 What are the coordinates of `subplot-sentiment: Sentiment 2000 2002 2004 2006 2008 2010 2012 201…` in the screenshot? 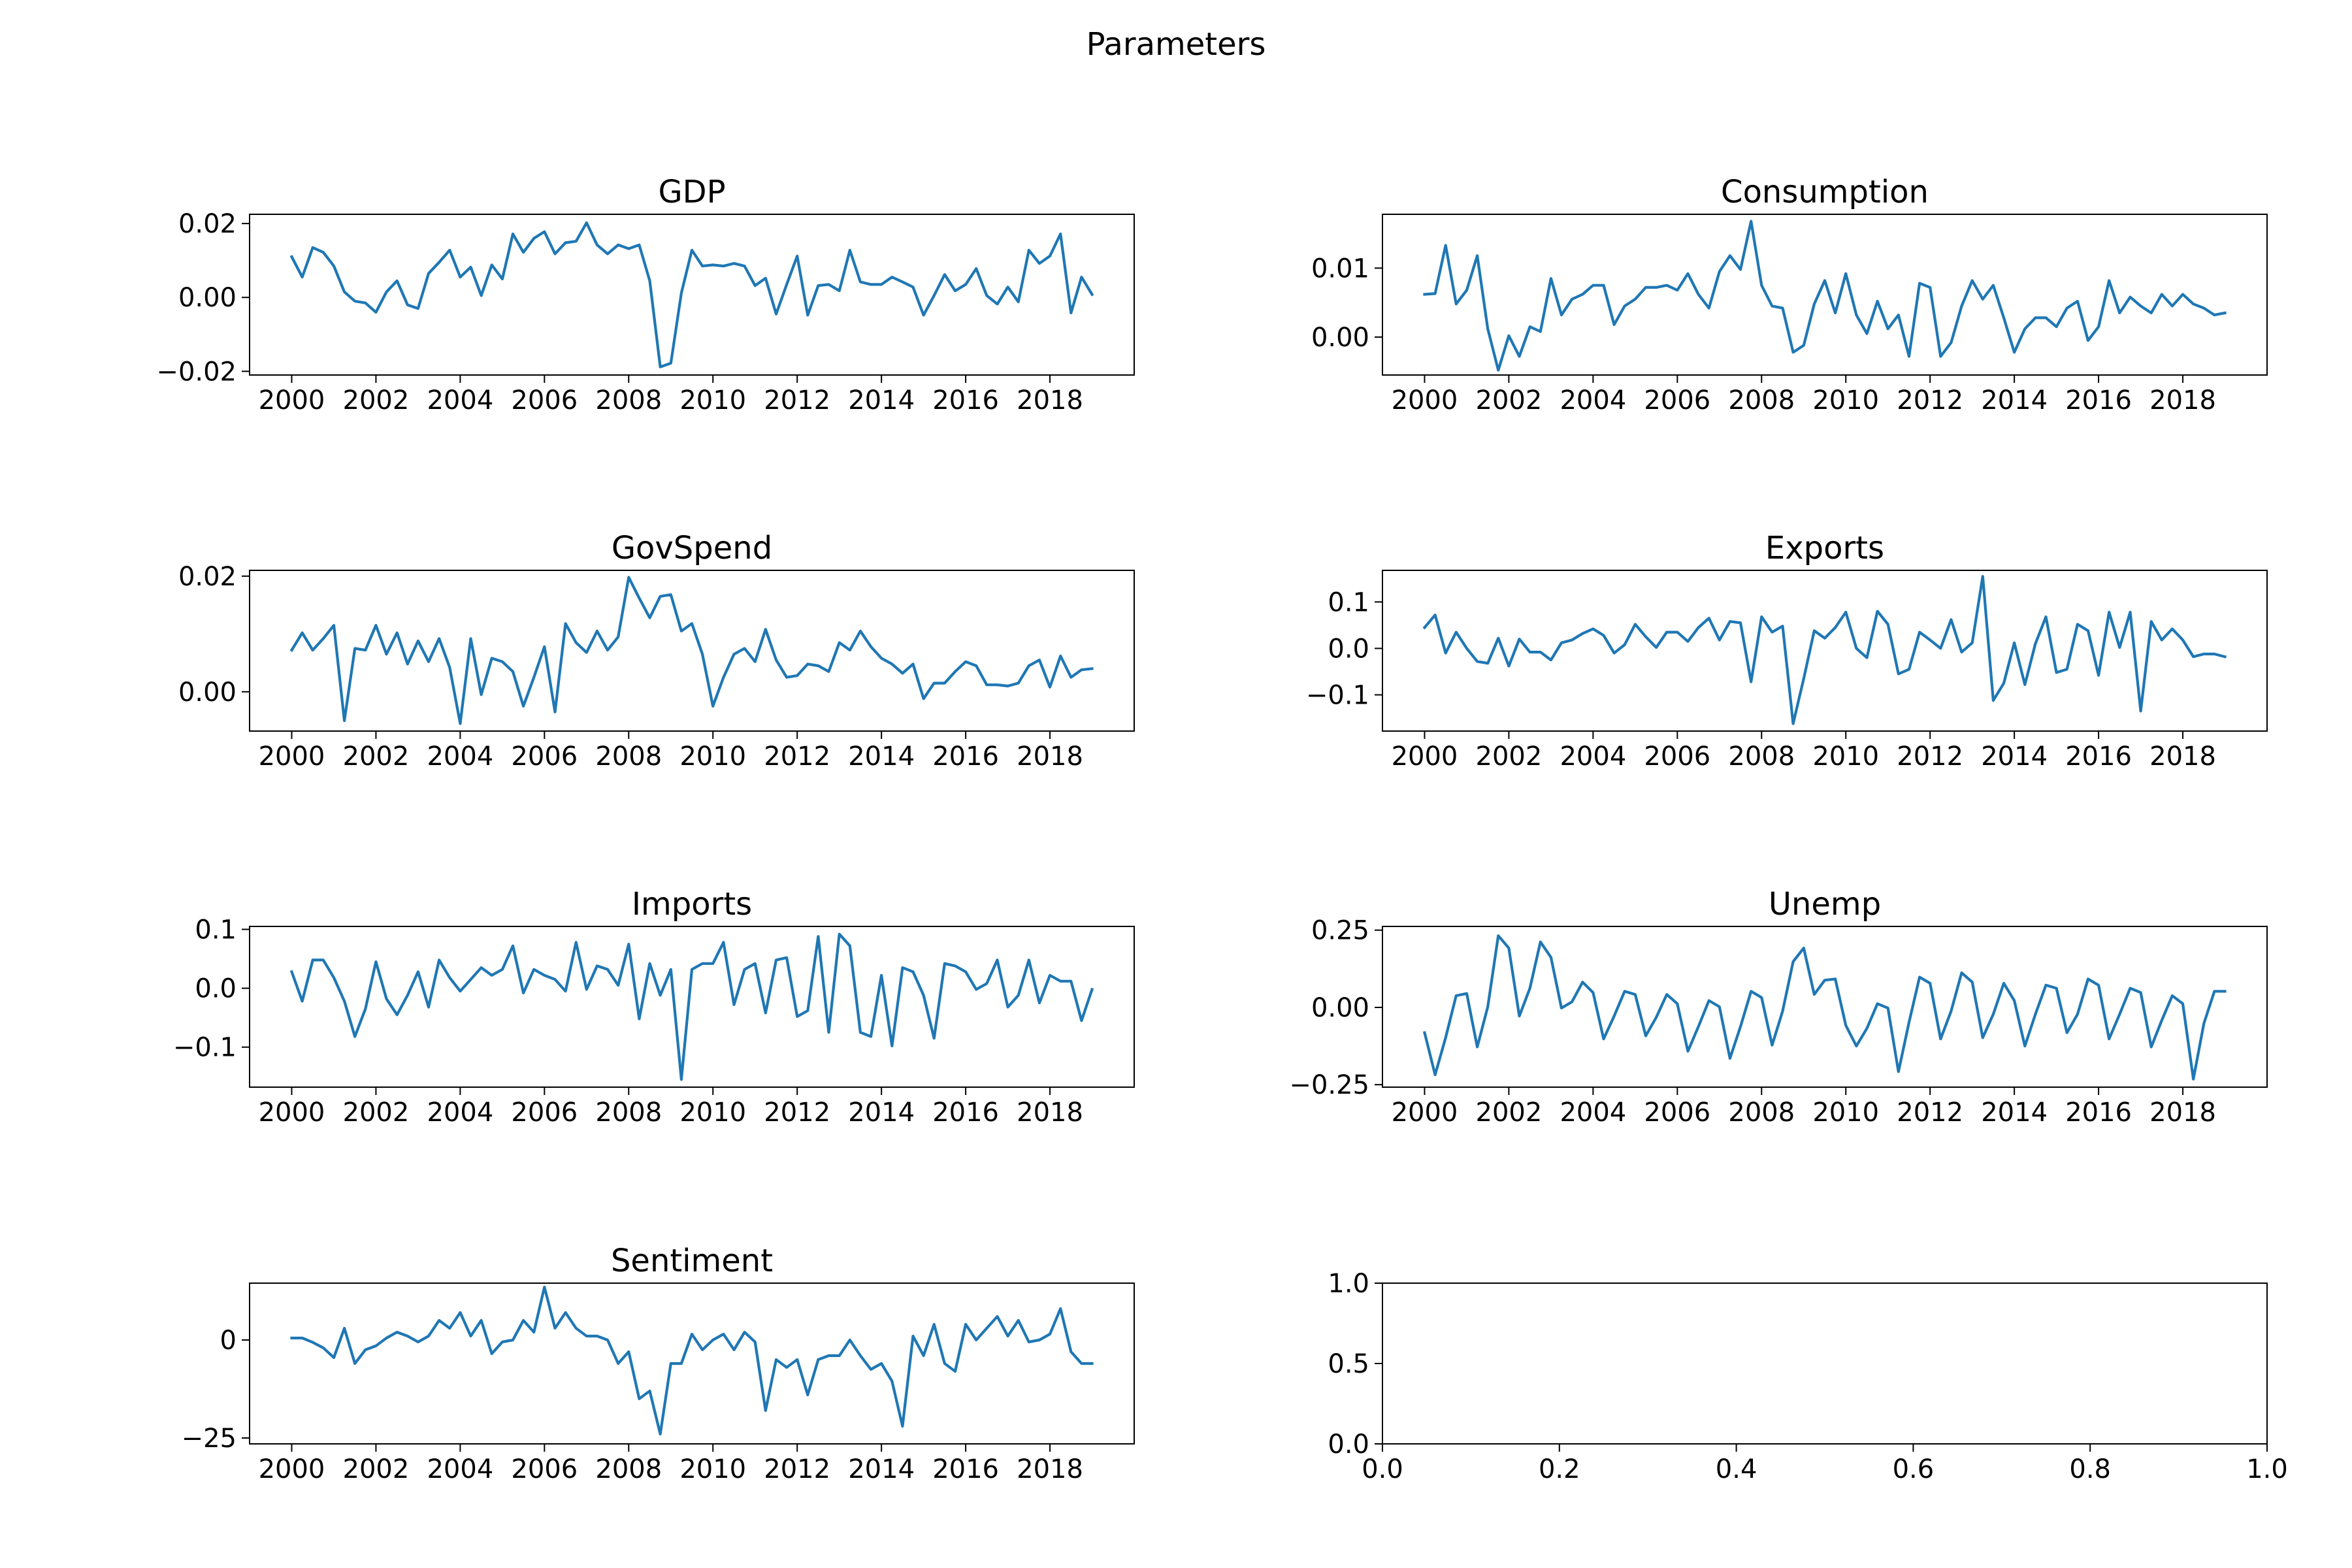 It's located at (658, 1363).